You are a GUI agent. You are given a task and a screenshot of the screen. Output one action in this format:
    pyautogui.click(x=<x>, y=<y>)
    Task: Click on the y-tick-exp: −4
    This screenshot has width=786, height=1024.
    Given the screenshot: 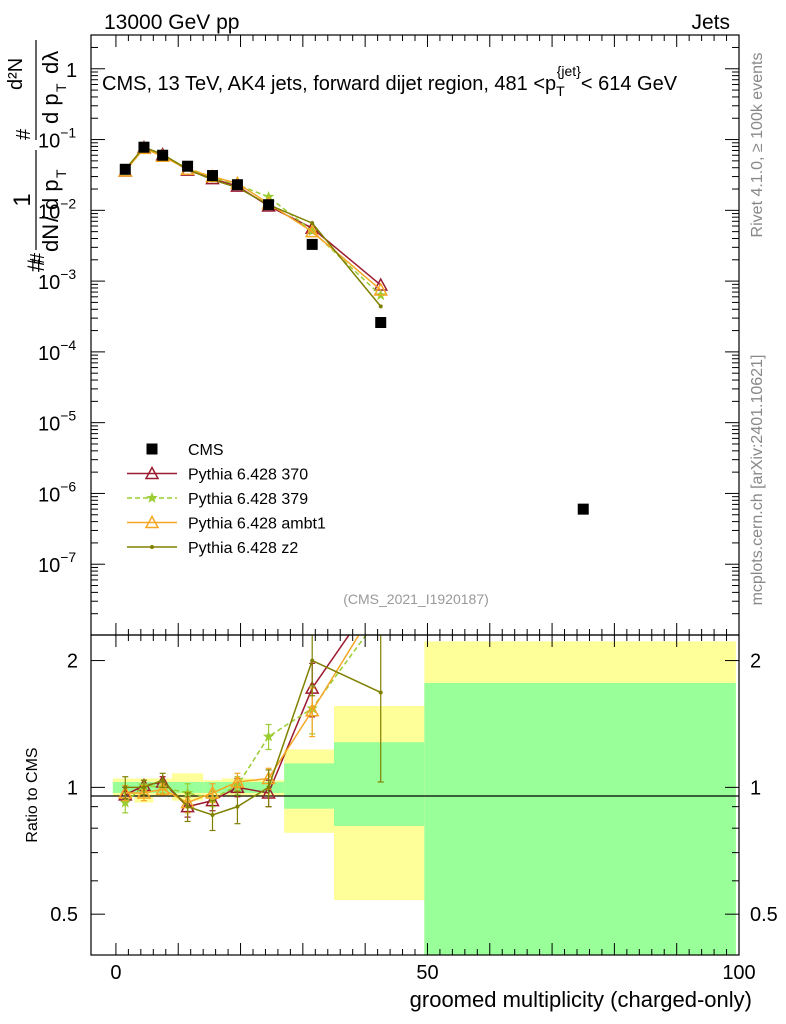 What is the action you would take?
    pyautogui.click(x=68, y=345)
    